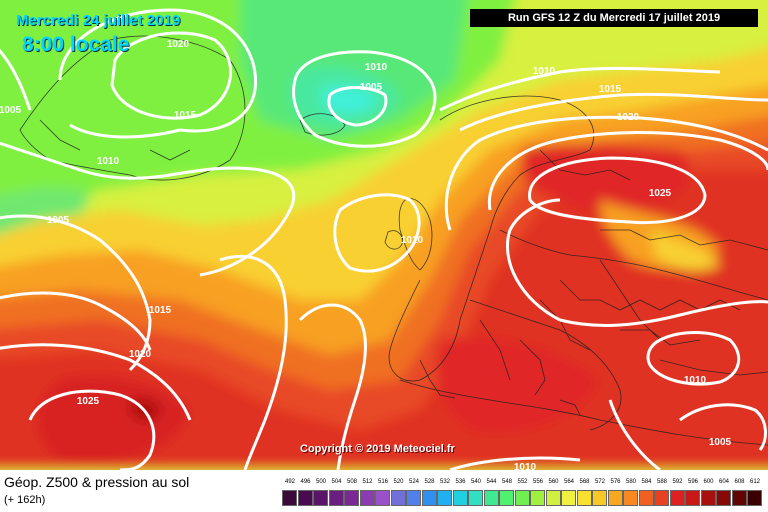 The height and width of the screenshot is (512, 768). I want to click on scale-label: 528, so click(429, 482).